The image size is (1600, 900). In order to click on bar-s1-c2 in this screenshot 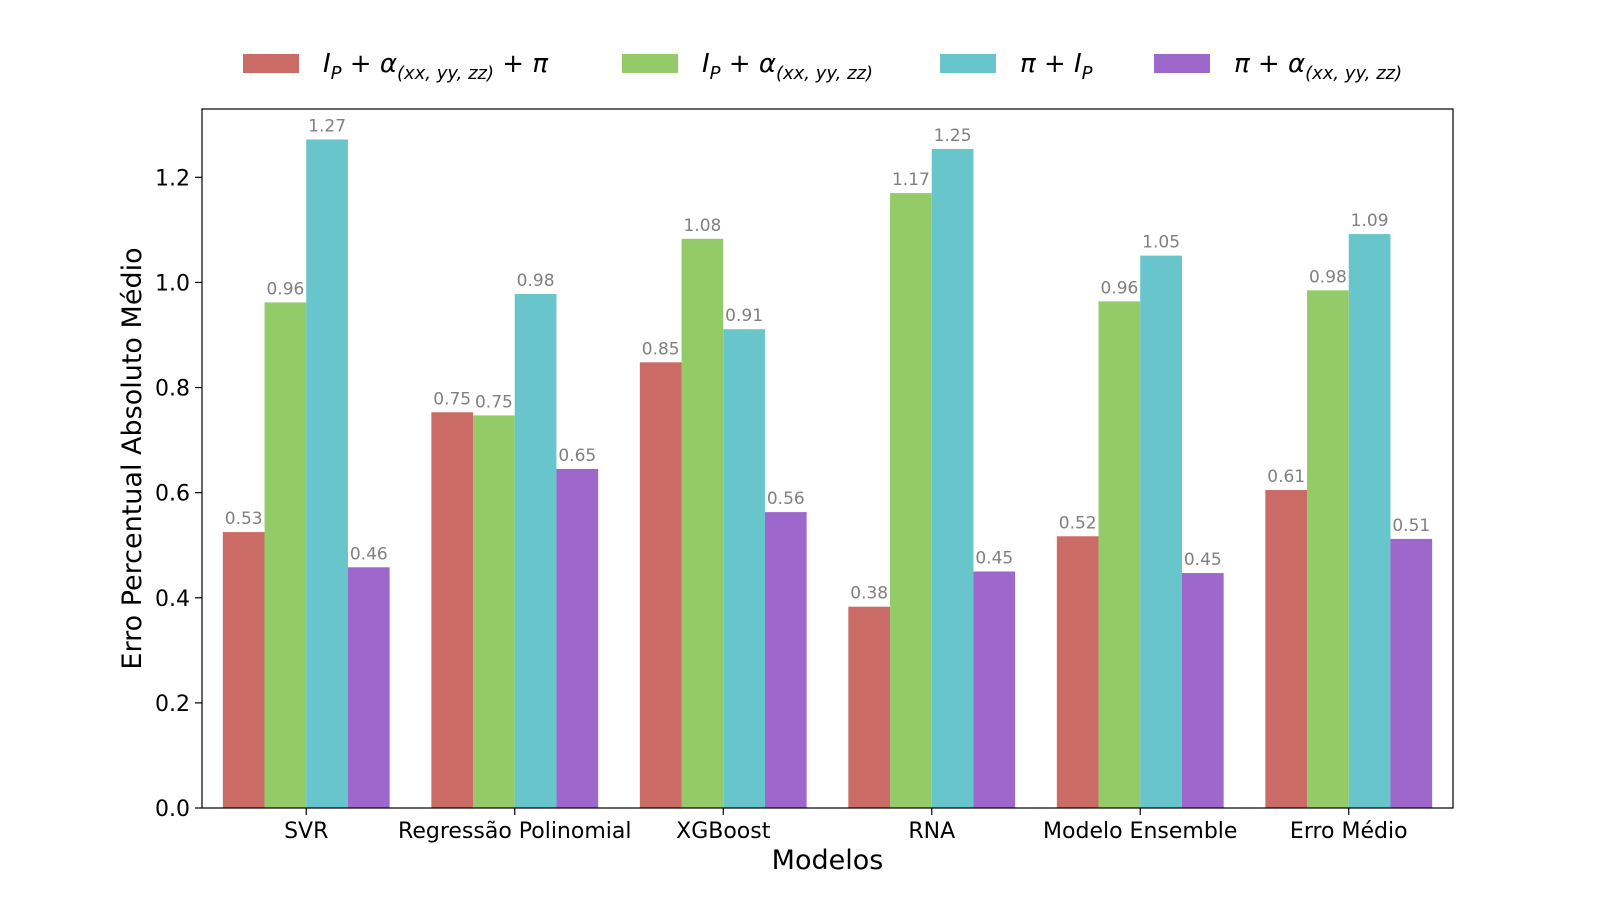, I will do `click(702, 523)`.